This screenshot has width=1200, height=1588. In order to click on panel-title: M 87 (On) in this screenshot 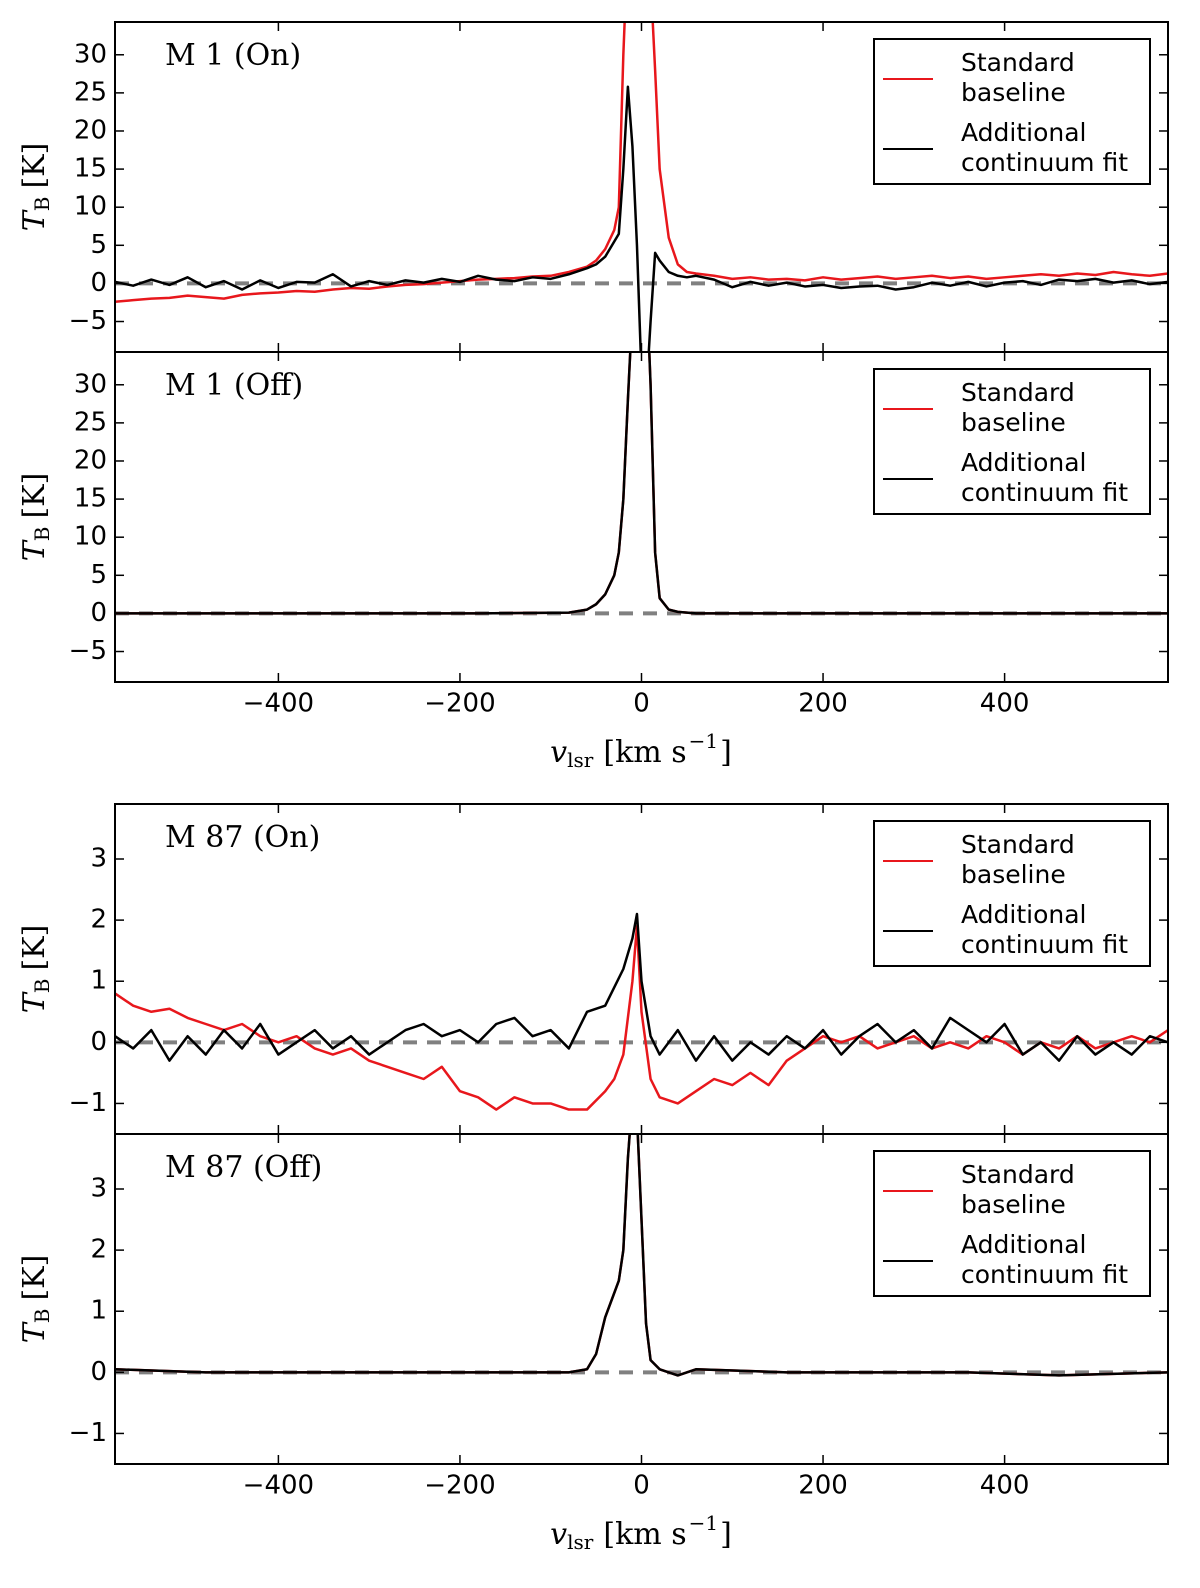, I will do `click(242, 837)`.